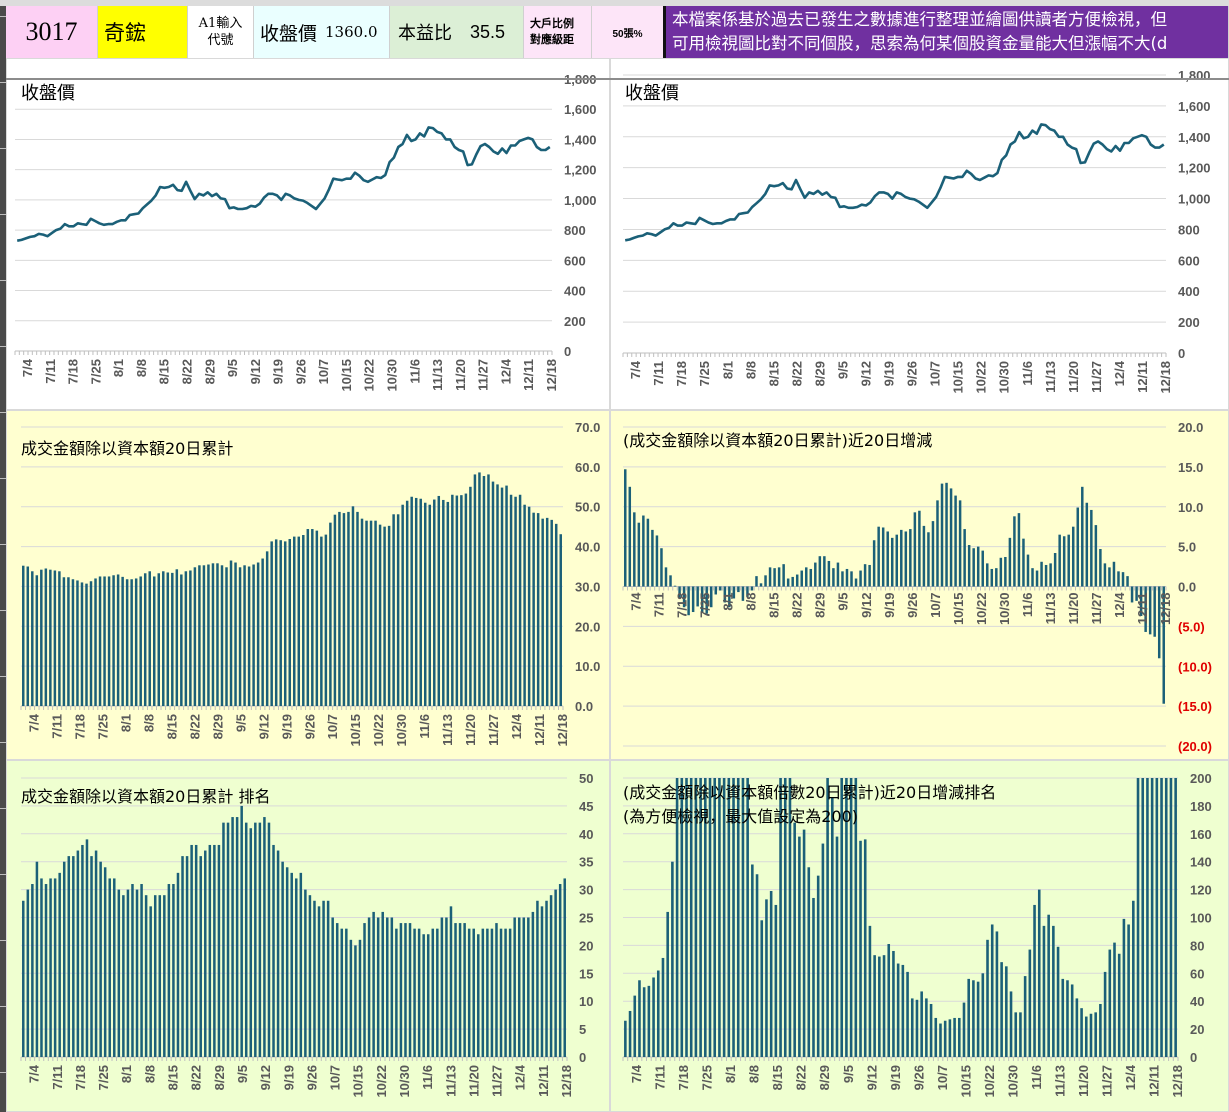 Image resolution: width=1229 pixels, height=1112 pixels. I want to click on x-tick-label: 10/22, so click(381, 1081).